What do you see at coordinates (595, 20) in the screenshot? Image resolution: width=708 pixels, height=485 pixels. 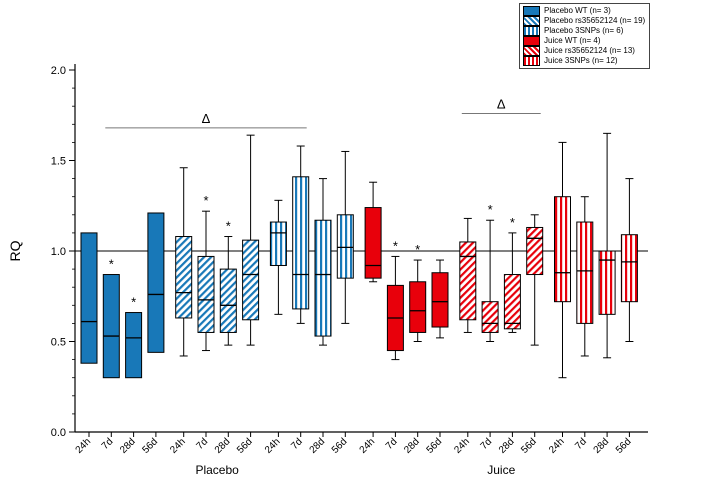 I see `legend-label: Placebo rs35652124 (n= 19)` at bounding box center [595, 20].